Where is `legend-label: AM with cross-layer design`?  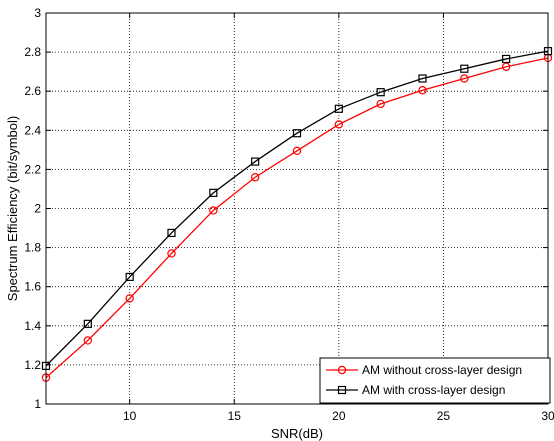 legend-label: AM with cross-layer design is located at coordinates (433, 390).